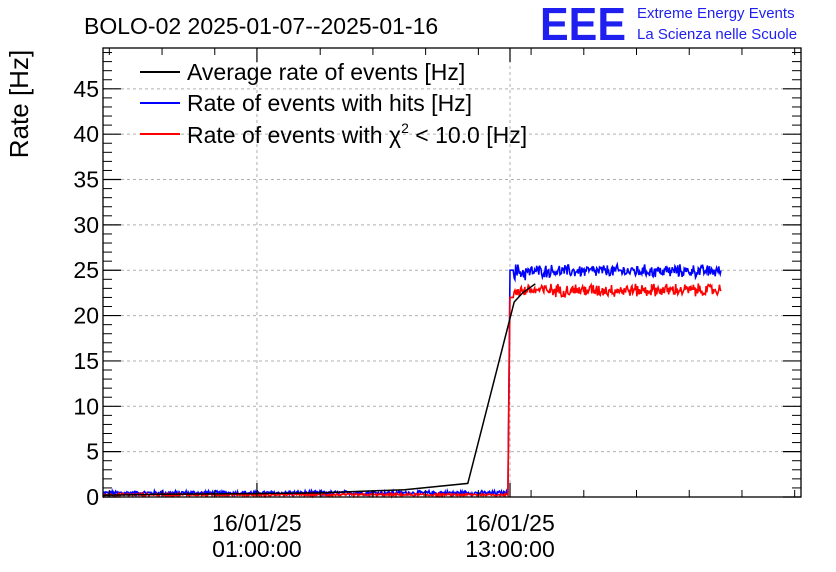  What do you see at coordinates (510, 549) in the screenshot?
I see `x-tick-time: 13:00:00` at bounding box center [510, 549].